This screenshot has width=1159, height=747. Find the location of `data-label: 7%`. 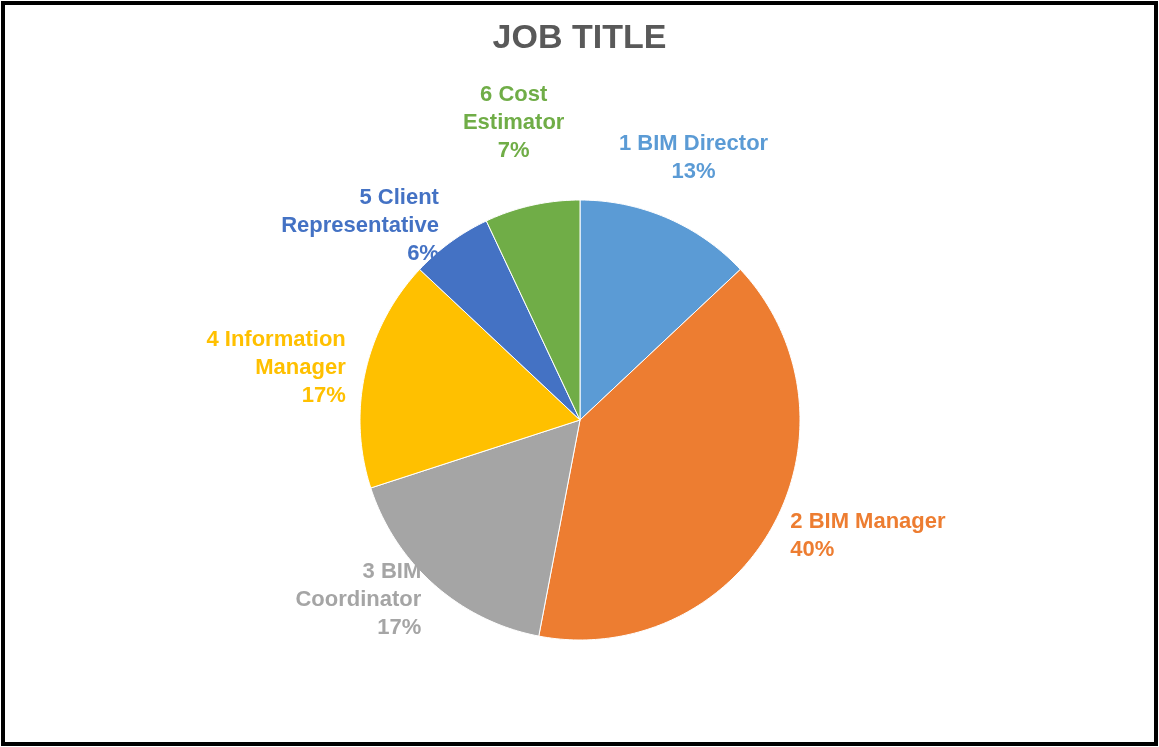

data-label: 7% is located at coordinates (513, 150).